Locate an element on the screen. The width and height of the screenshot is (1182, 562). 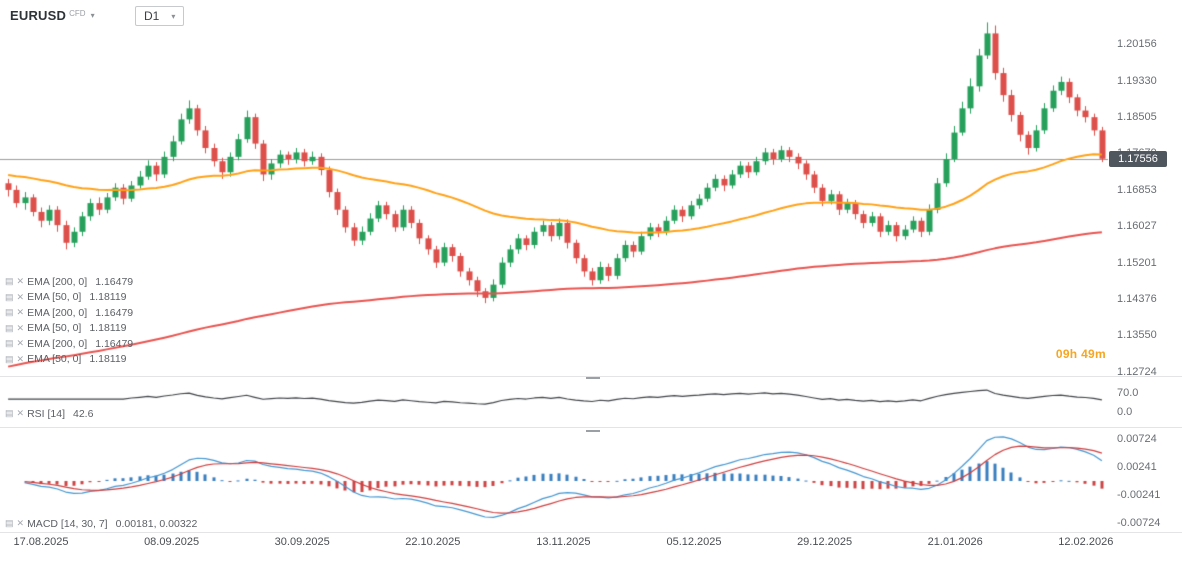
macd-axis-label: -0.00241 is located at coordinates (1139, 494).